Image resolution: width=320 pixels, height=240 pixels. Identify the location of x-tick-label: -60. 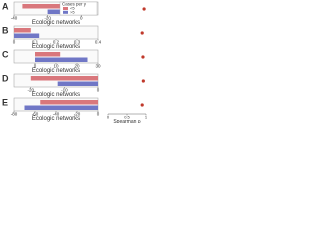
(35, 114).